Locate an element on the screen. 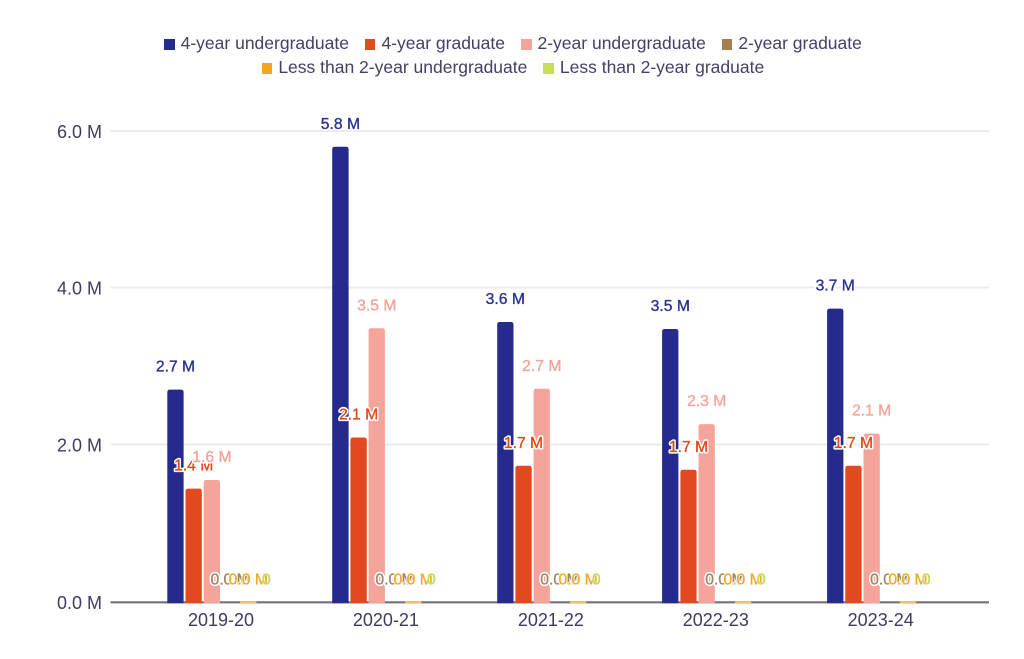 The height and width of the screenshot is (659, 1024). svg-text: 2019-20 is located at coordinates (221, 620).